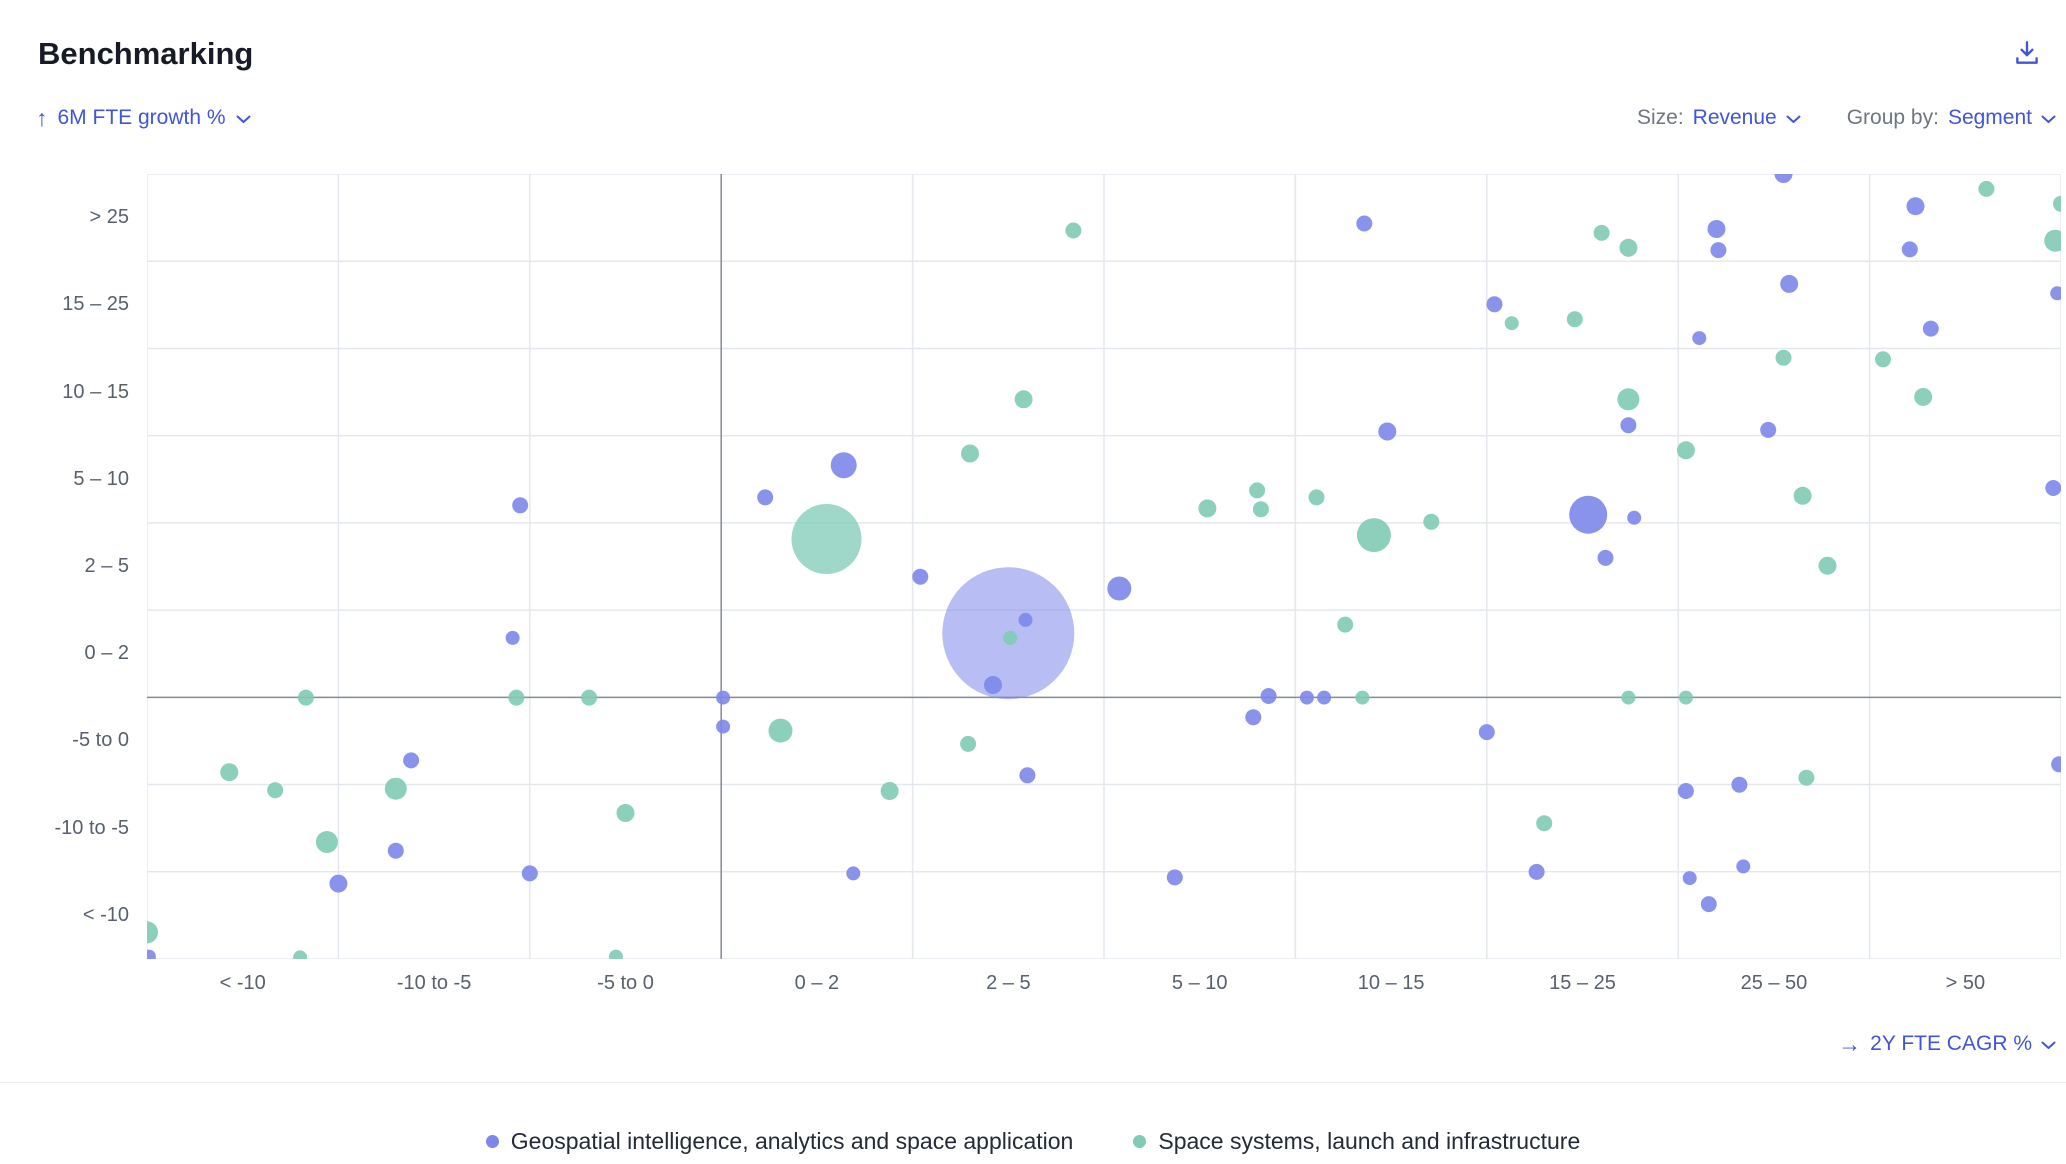  I want to click on x-axis-selector: → 2Y FTE CAGR %, so click(1947, 1044).